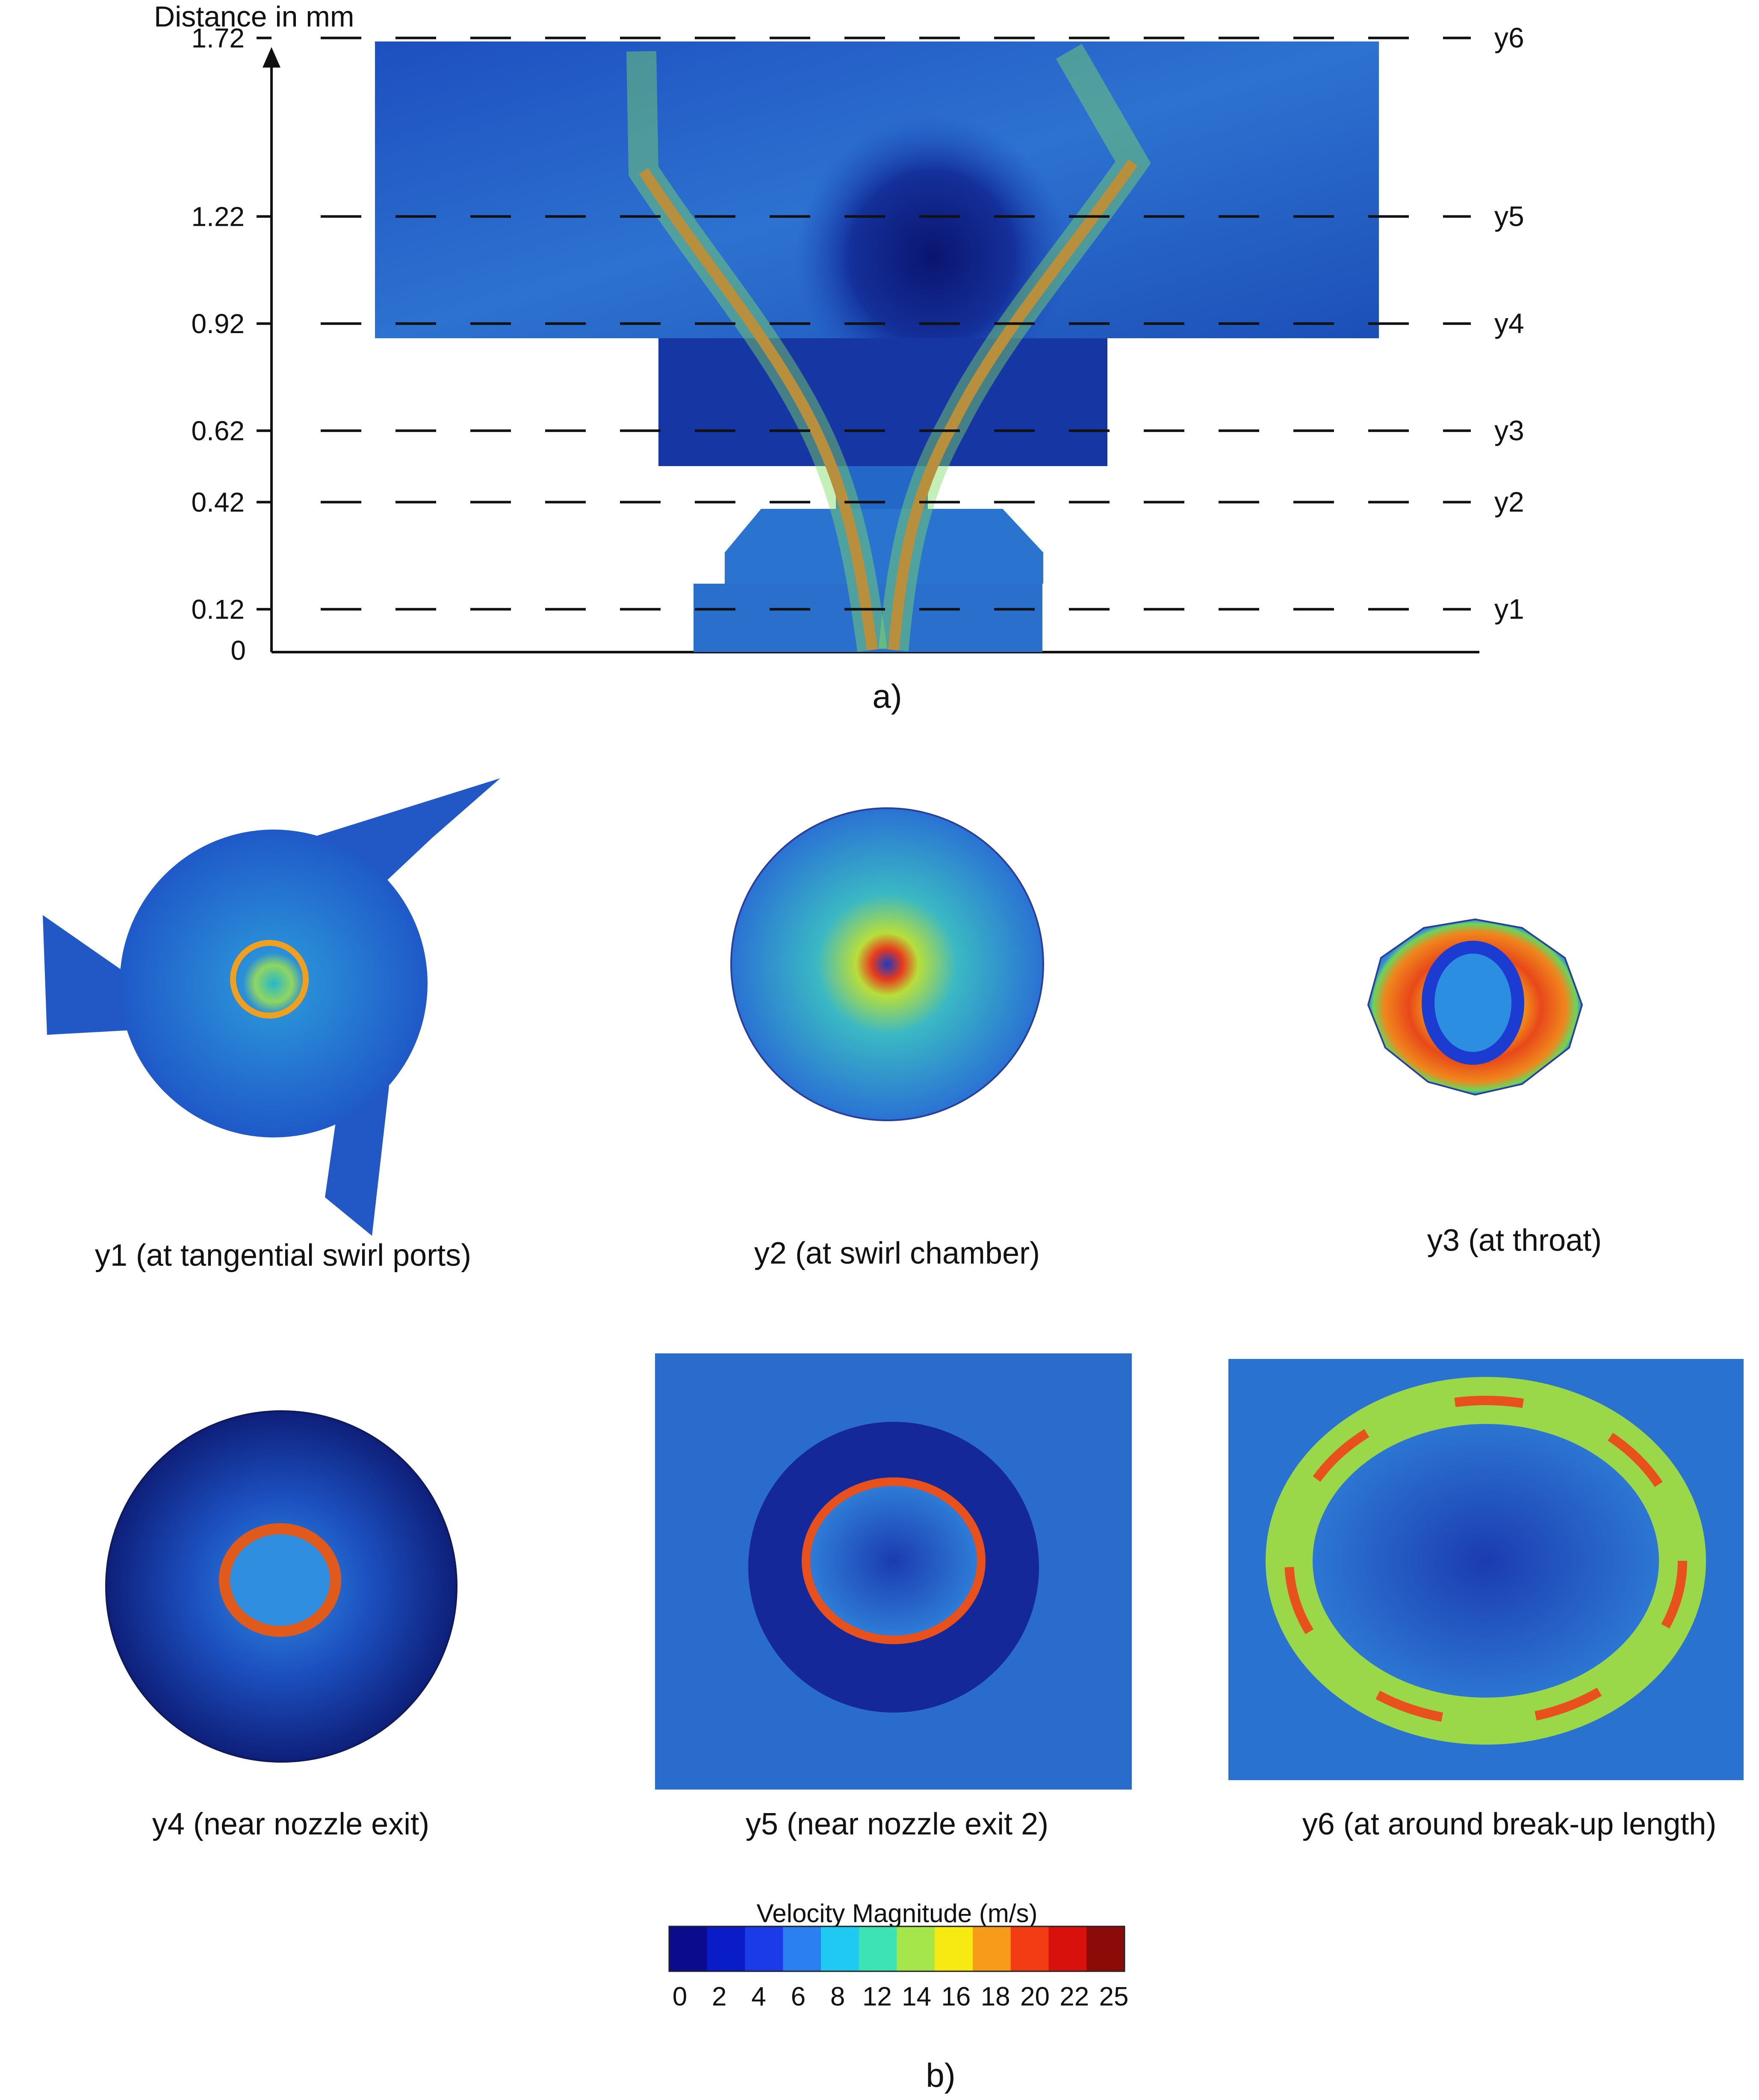 The height and width of the screenshot is (2100, 1759). What do you see at coordinates (1514, 1240) in the screenshot?
I see `y3-caption: y3 (at throat)` at bounding box center [1514, 1240].